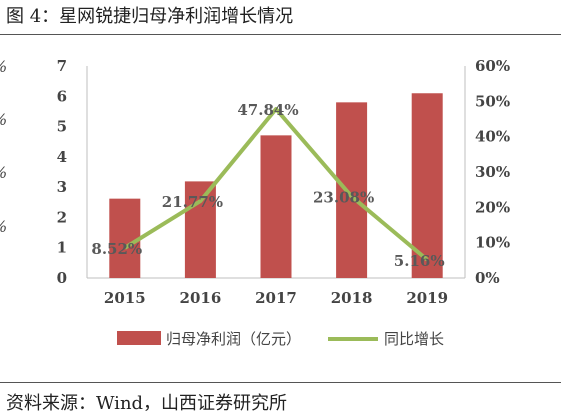 Image resolution: width=561 pixels, height=415 pixels. What do you see at coordinates (62, 248) in the screenshot?
I see `left-tick-label: 1` at bounding box center [62, 248].